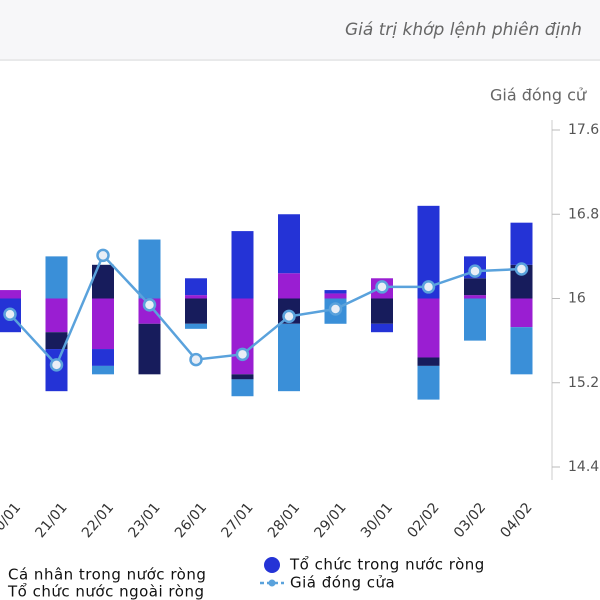  Describe the element at coordinates (342, 583) in the screenshot. I see `legend-label: Giá đóng cửa` at that location.